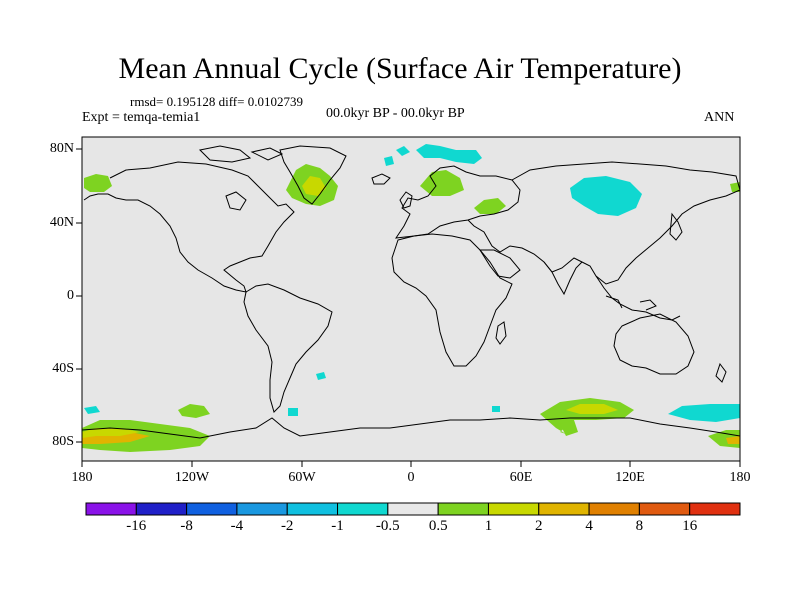 The width and height of the screenshot is (800, 600). What do you see at coordinates (302, 477) in the screenshot?
I see `lon-label-60w: 60W` at bounding box center [302, 477].